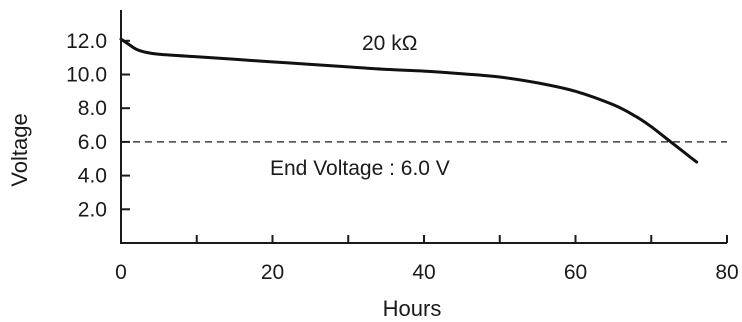  Describe the element at coordinates (92, 142) in the screenshot. I see `y-tick-label: 6.0` at that location.